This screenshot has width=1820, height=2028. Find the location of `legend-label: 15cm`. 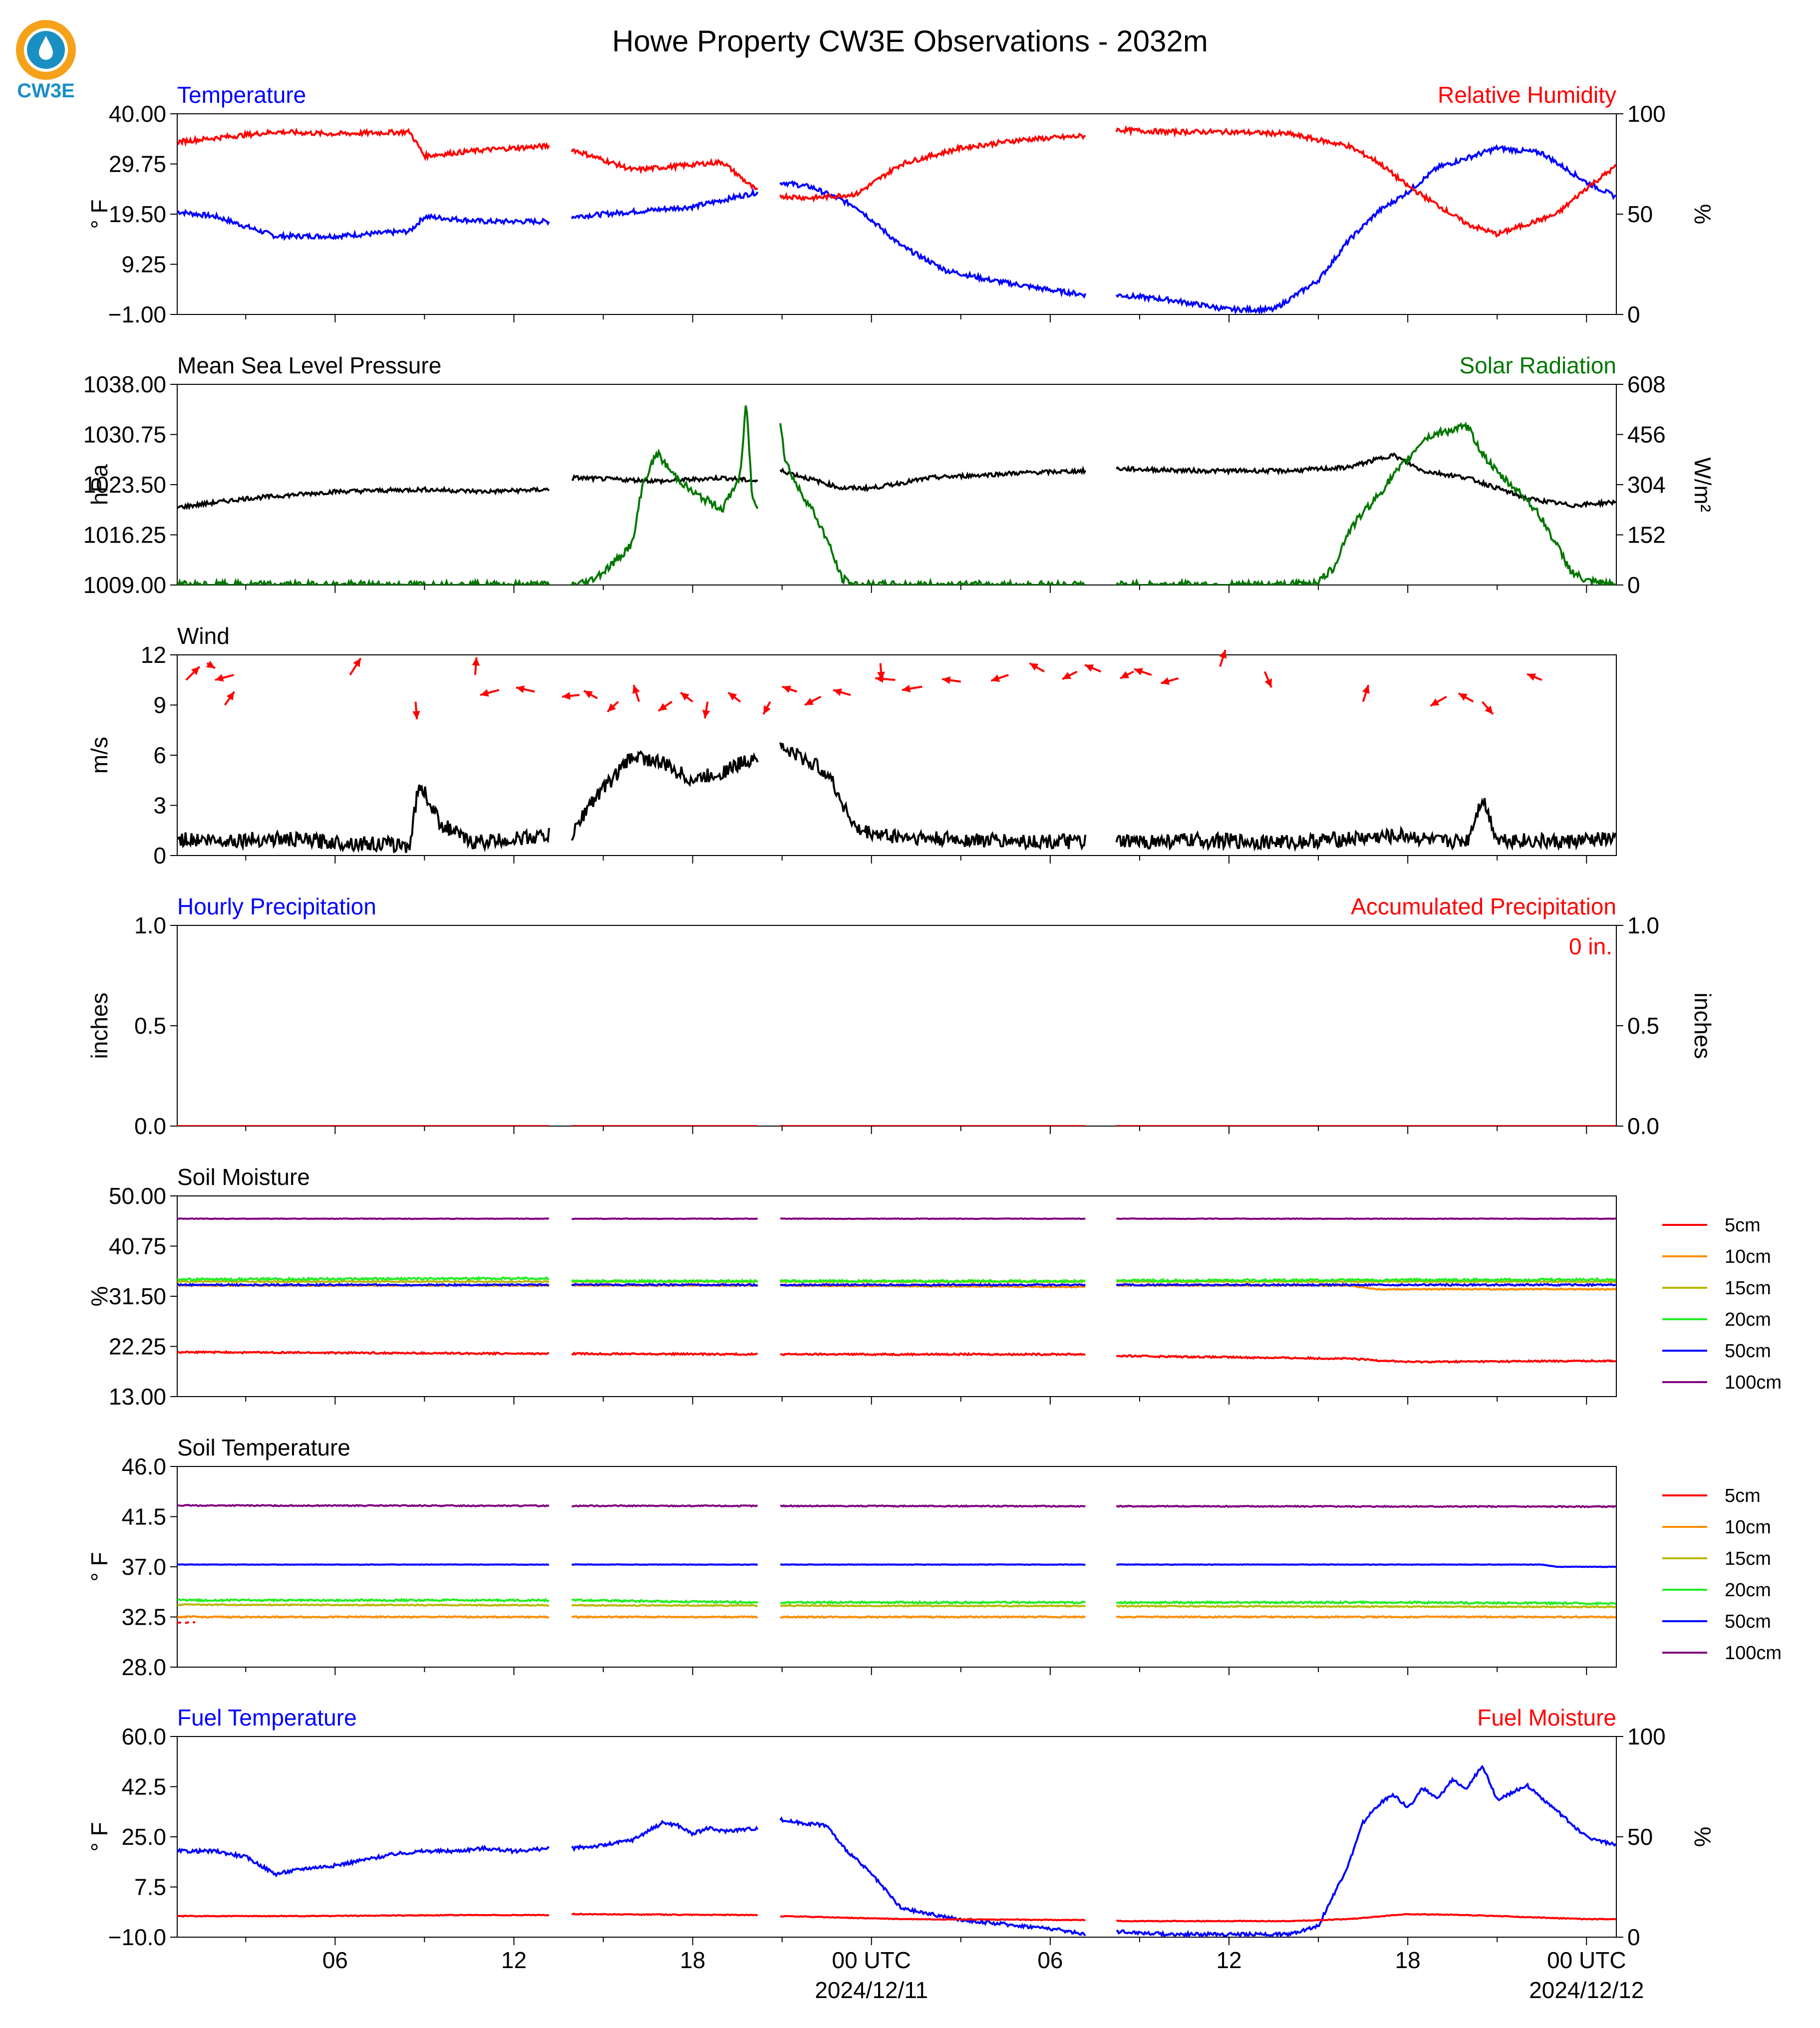

legend-label: 15cm is located at coordinates (1748, 1288).